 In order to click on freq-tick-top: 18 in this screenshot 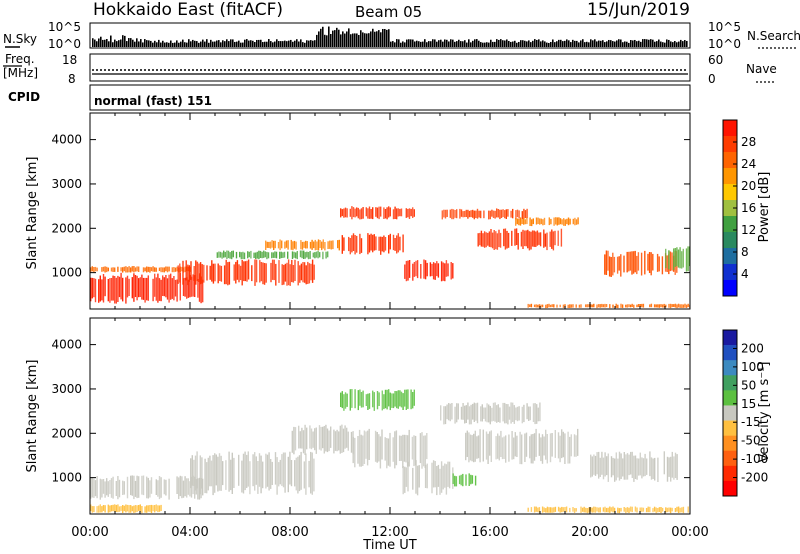, I will do `click(69, 60)`.